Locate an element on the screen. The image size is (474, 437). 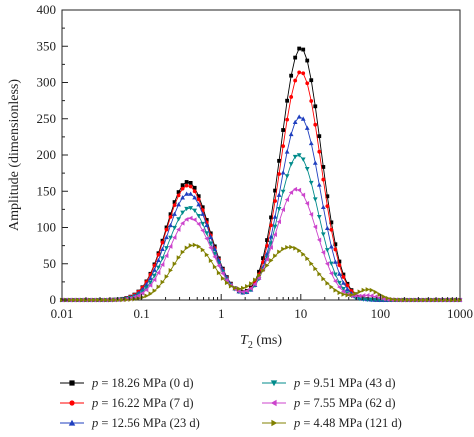
y-tick-label: 100 is located at coordinates (47, 227).